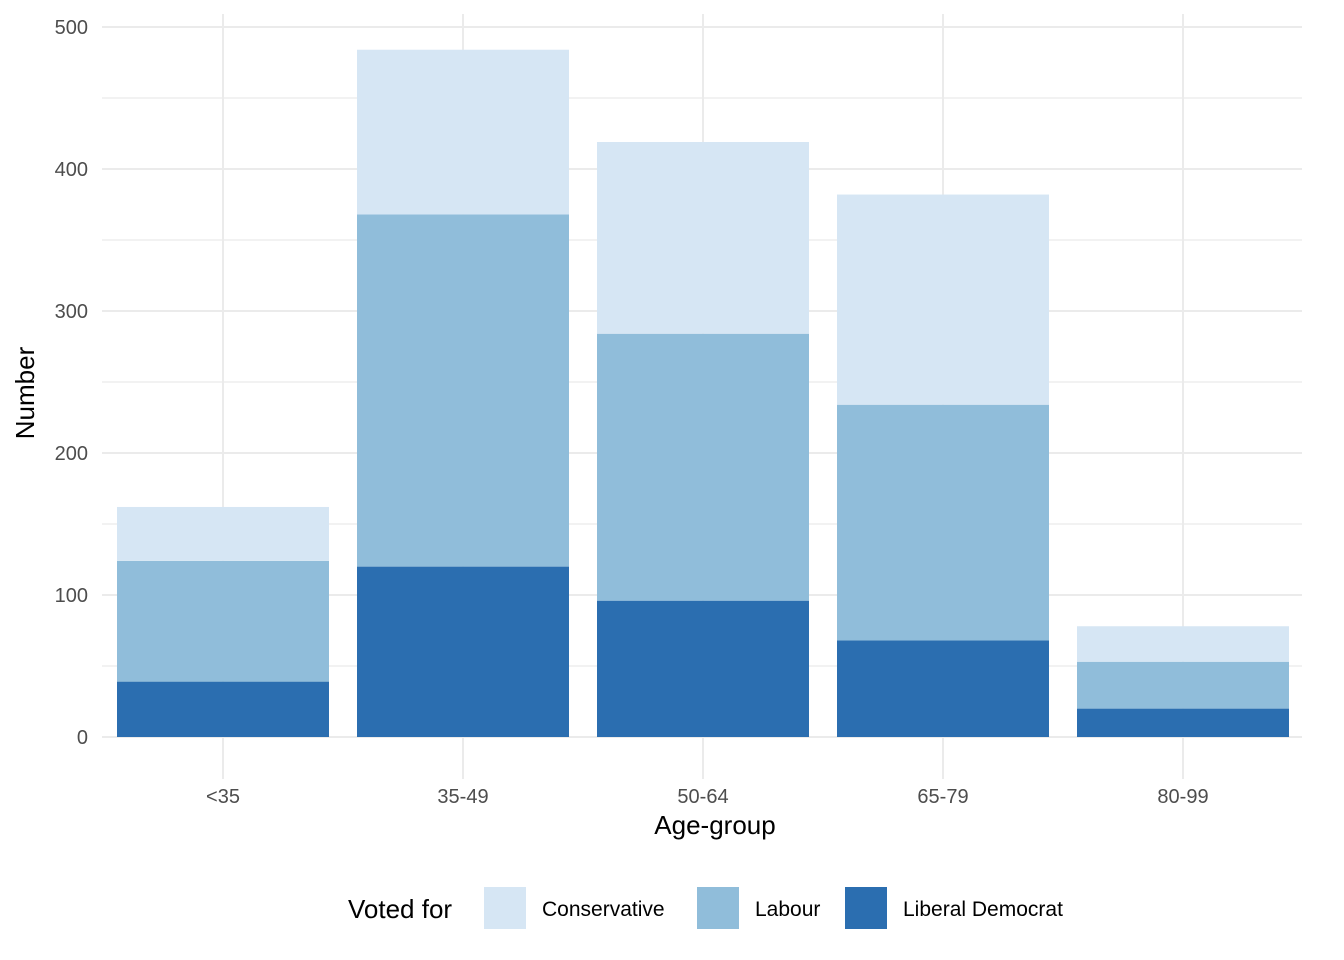 This screenshot has width=1344, height=960. I want to click on y-tick-label: 400, so click(71, 170).